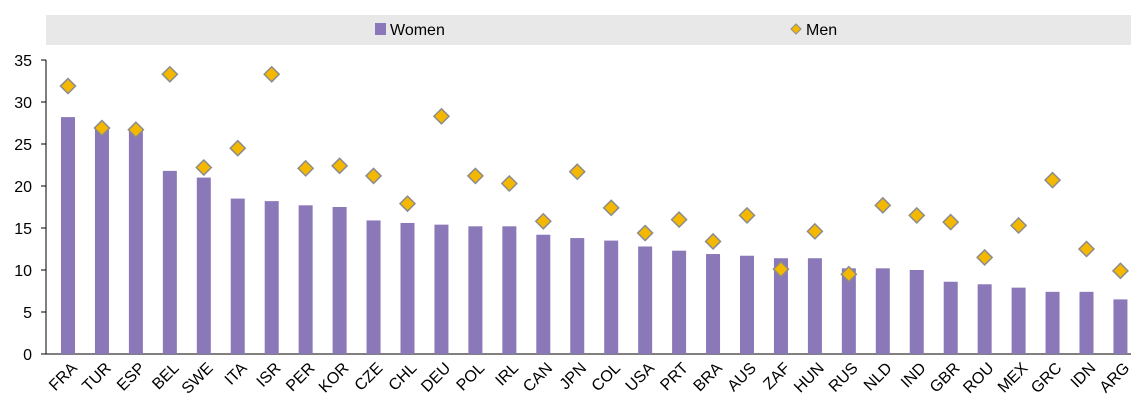  What do you see at coordinates (878, 377) in the screenshot?
I see `x-tick-label: NLD` at bounding box center [878, 377].